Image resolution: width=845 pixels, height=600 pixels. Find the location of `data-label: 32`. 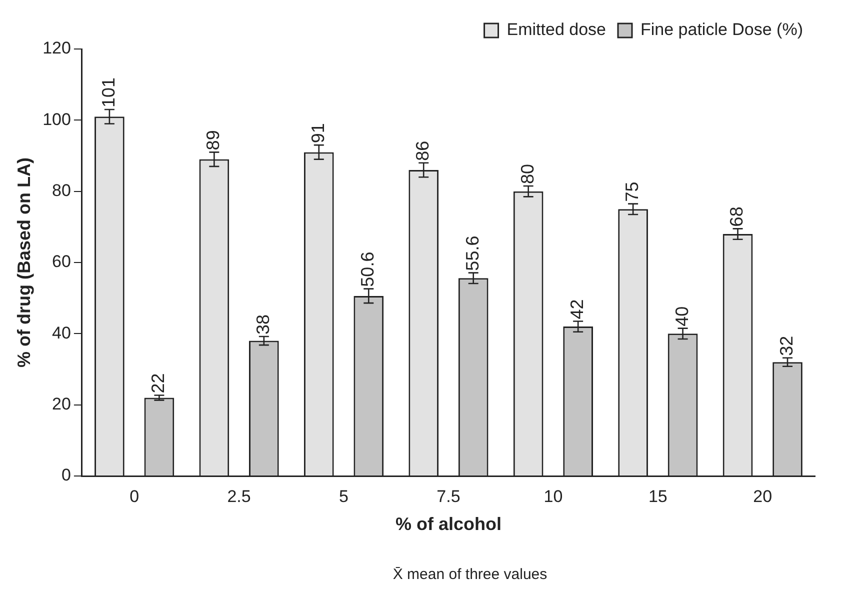

data-label: 32 is located at coordinates (786, 346).